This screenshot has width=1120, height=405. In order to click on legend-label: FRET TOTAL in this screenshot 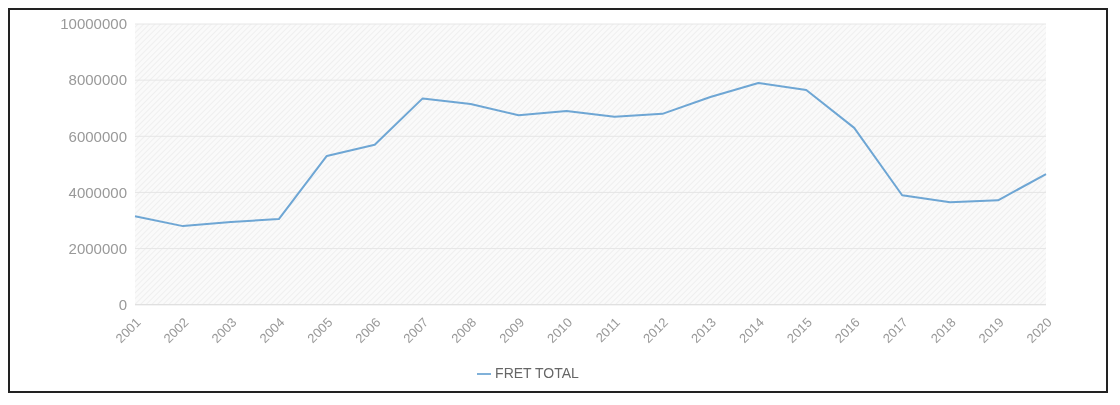, I will do `click(537, 372)`.